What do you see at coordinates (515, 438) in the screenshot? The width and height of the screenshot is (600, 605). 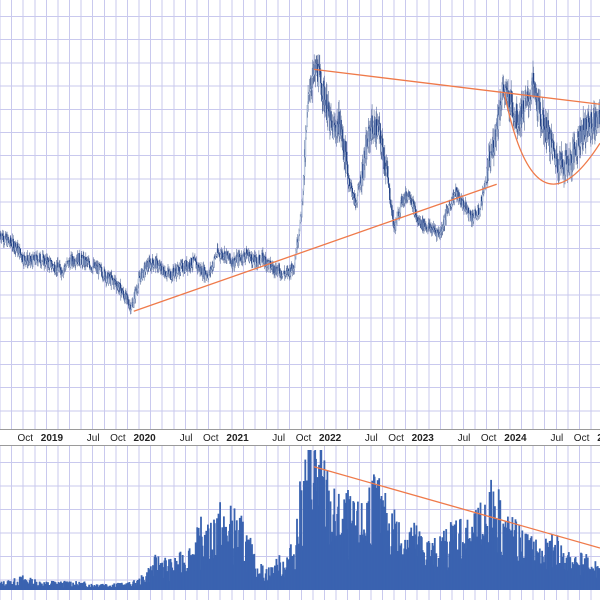 I see `x-tick-label: 2024` at bounding box center [515, 438].